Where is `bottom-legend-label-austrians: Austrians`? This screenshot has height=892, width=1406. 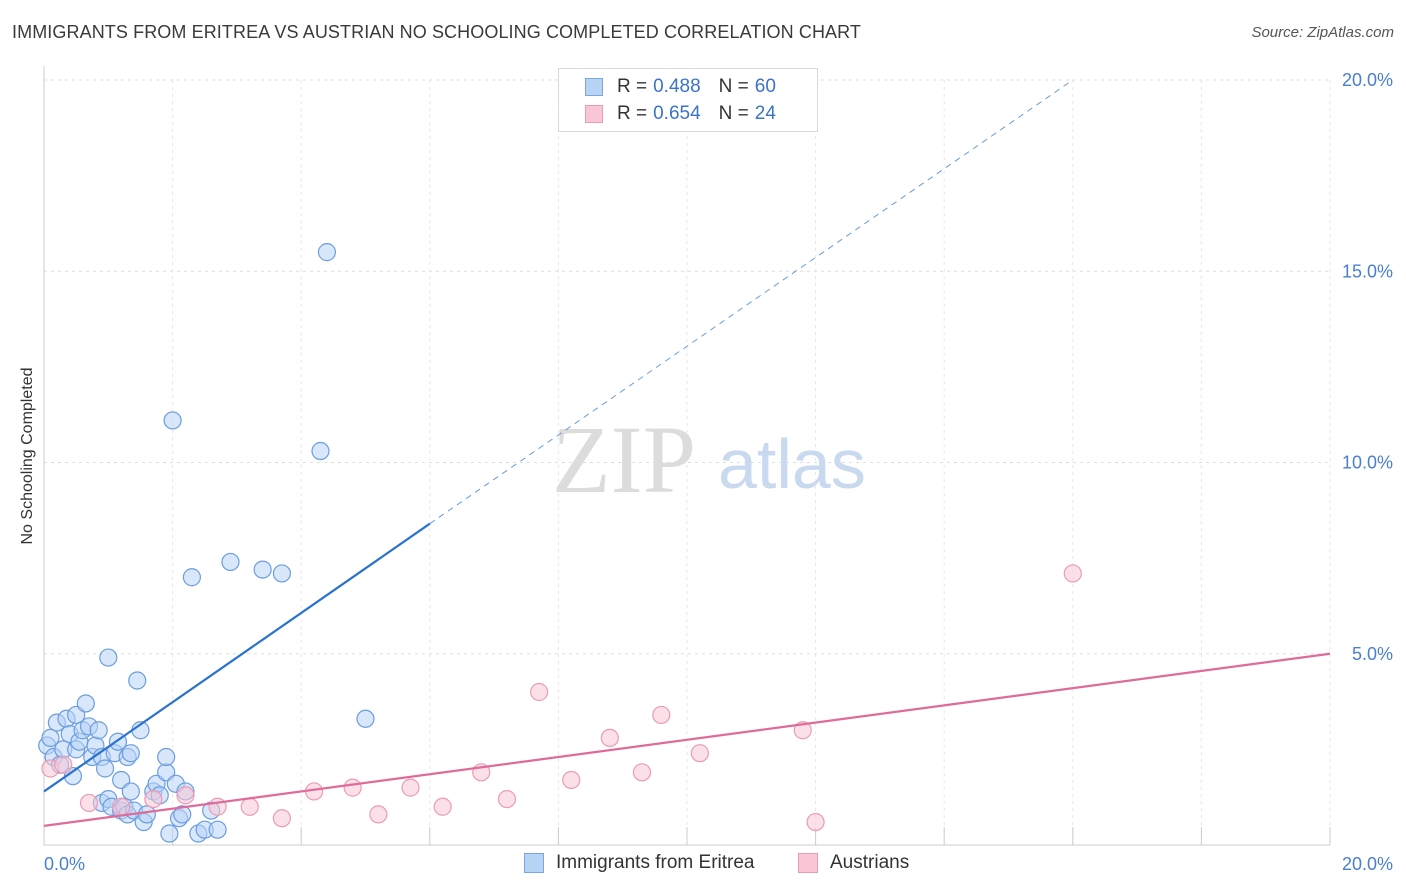 bottom-legend-label-austrians: Austrians is located at coordinates (870, 862).